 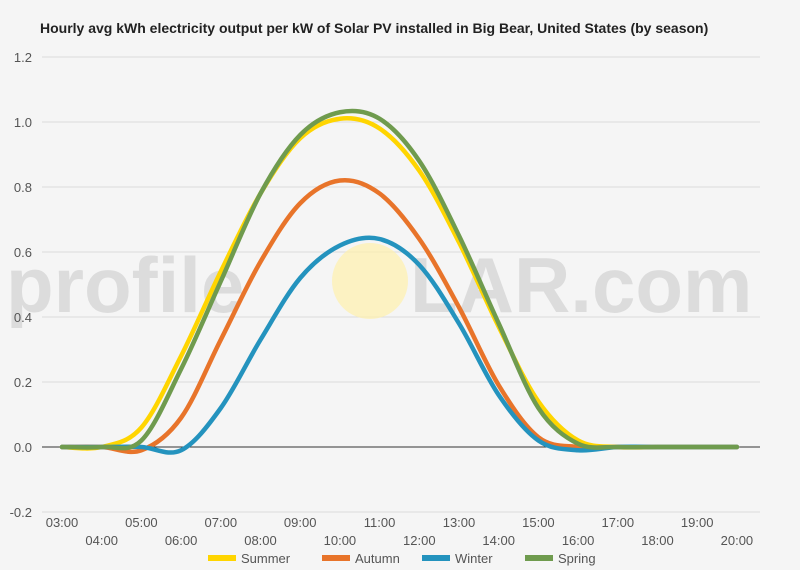 What do you see at coordinates (23, 187) in the screenshot?
I see `y-tick-label: 0.8` at bounding box center [23, 187].